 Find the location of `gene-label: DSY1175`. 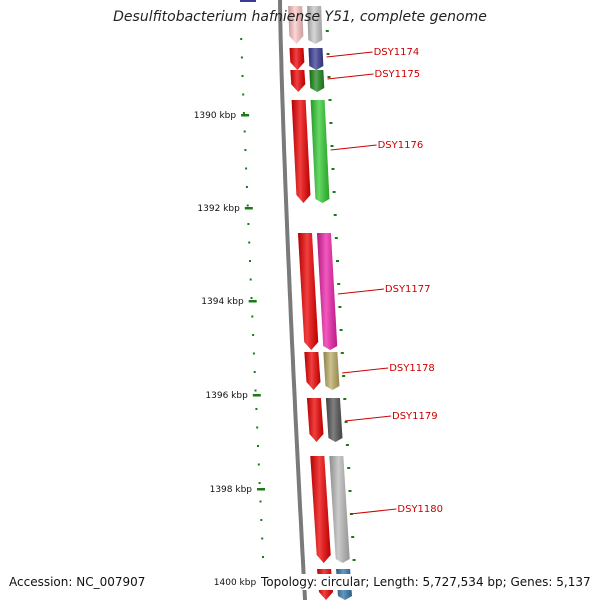

gene-label: DSY1175 is located at coordinates (398, 74).